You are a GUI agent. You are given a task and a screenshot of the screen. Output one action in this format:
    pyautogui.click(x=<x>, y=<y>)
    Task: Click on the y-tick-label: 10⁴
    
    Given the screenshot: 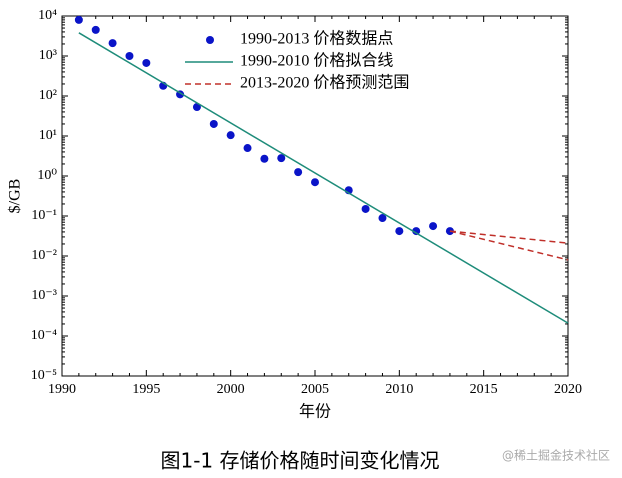 What is the action you would take?
    pyautogui.click(x=47, y=15)
    